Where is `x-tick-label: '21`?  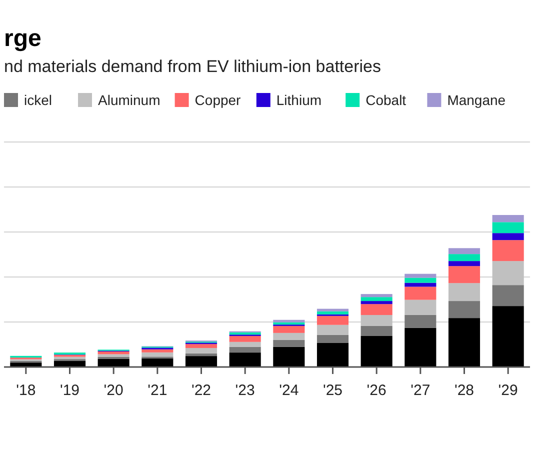
x-tick-label: '21 is located at coordinates (158, 390).